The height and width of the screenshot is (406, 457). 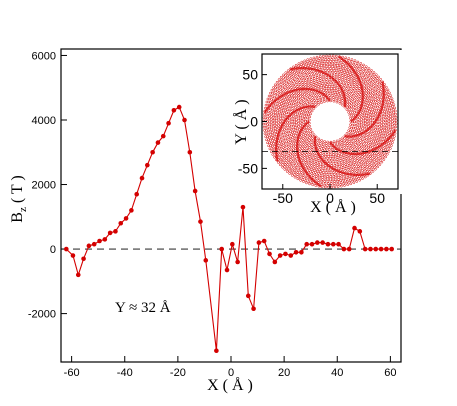 What do you see at coordinates (390, 373) in the screenshot?
I see `x-tick-label: 60` at bounding box center [390, 373].